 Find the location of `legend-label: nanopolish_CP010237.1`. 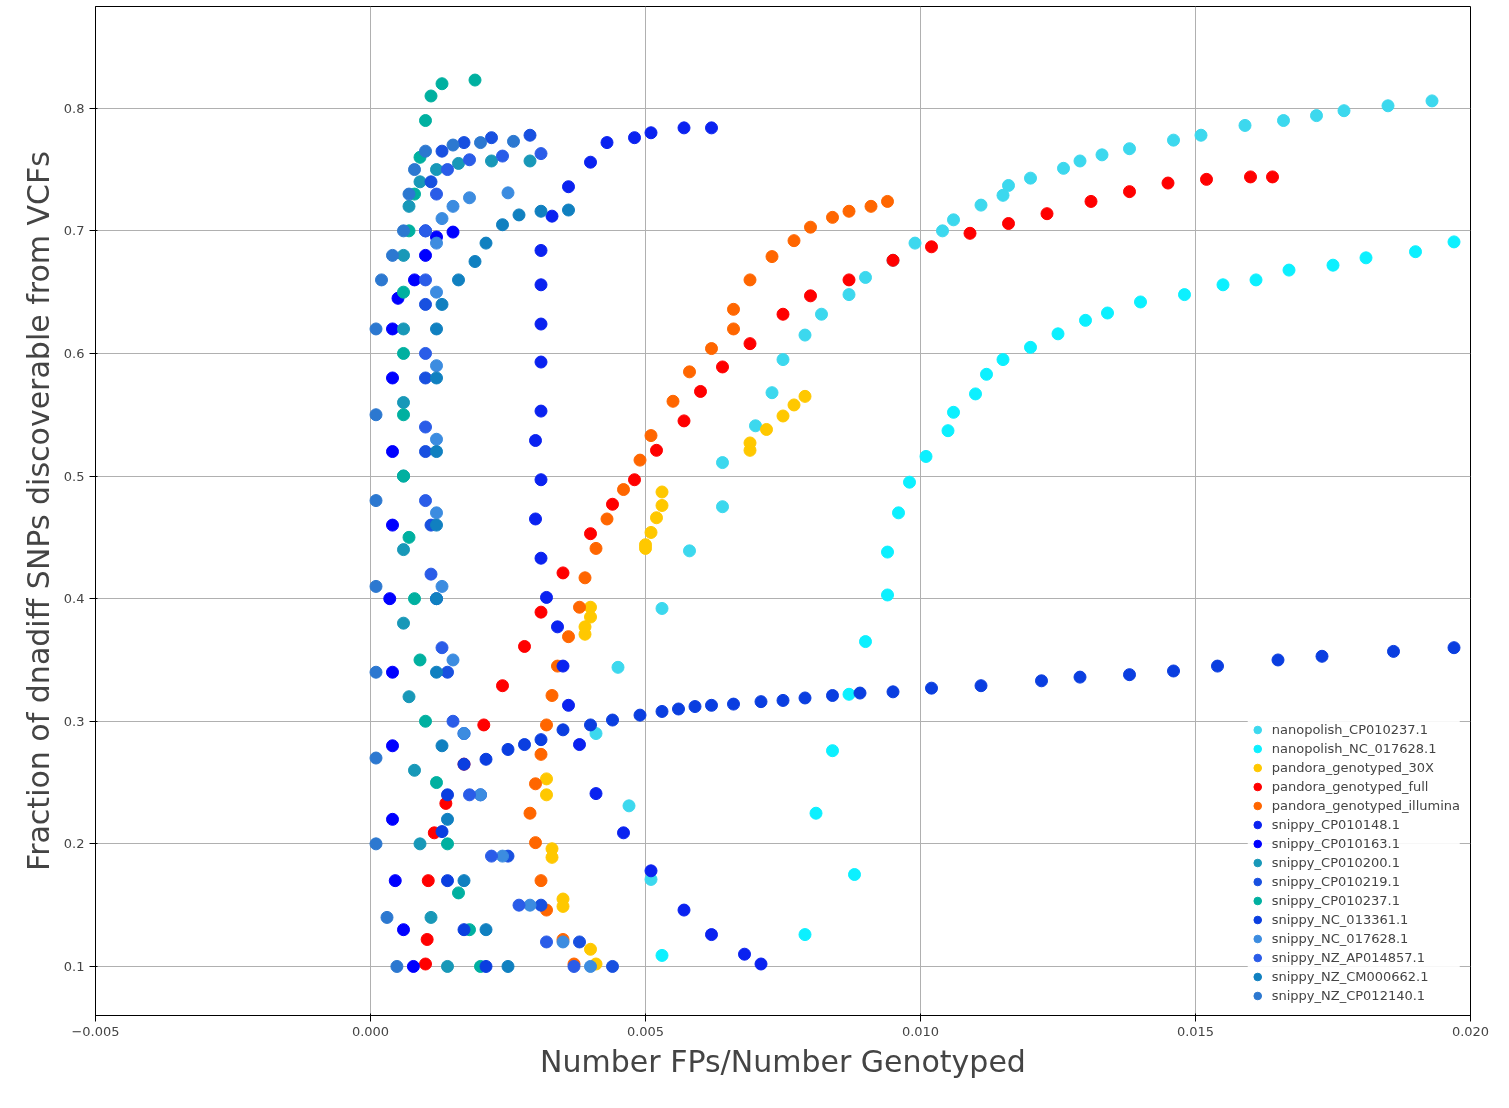

legend-label: nanopolish_CP010237.1 is located at coordinates (1350, 730).